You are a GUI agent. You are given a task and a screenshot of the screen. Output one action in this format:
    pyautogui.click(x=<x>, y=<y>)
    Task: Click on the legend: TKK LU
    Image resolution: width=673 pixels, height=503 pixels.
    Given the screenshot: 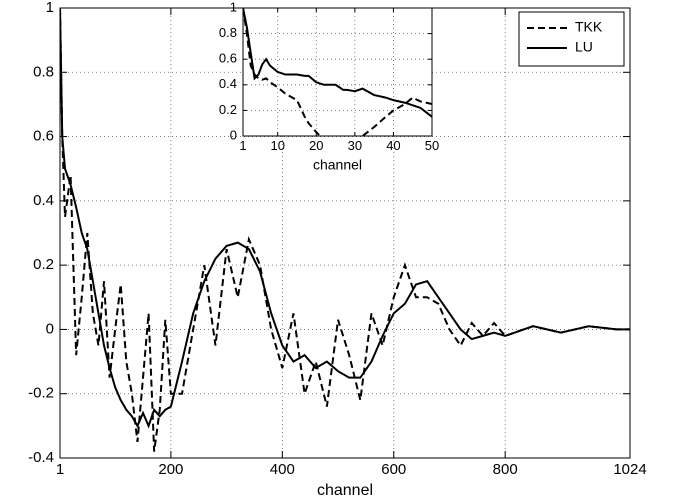 What is the action you would take?
    pyautogui.click(x=571, y=39)
    